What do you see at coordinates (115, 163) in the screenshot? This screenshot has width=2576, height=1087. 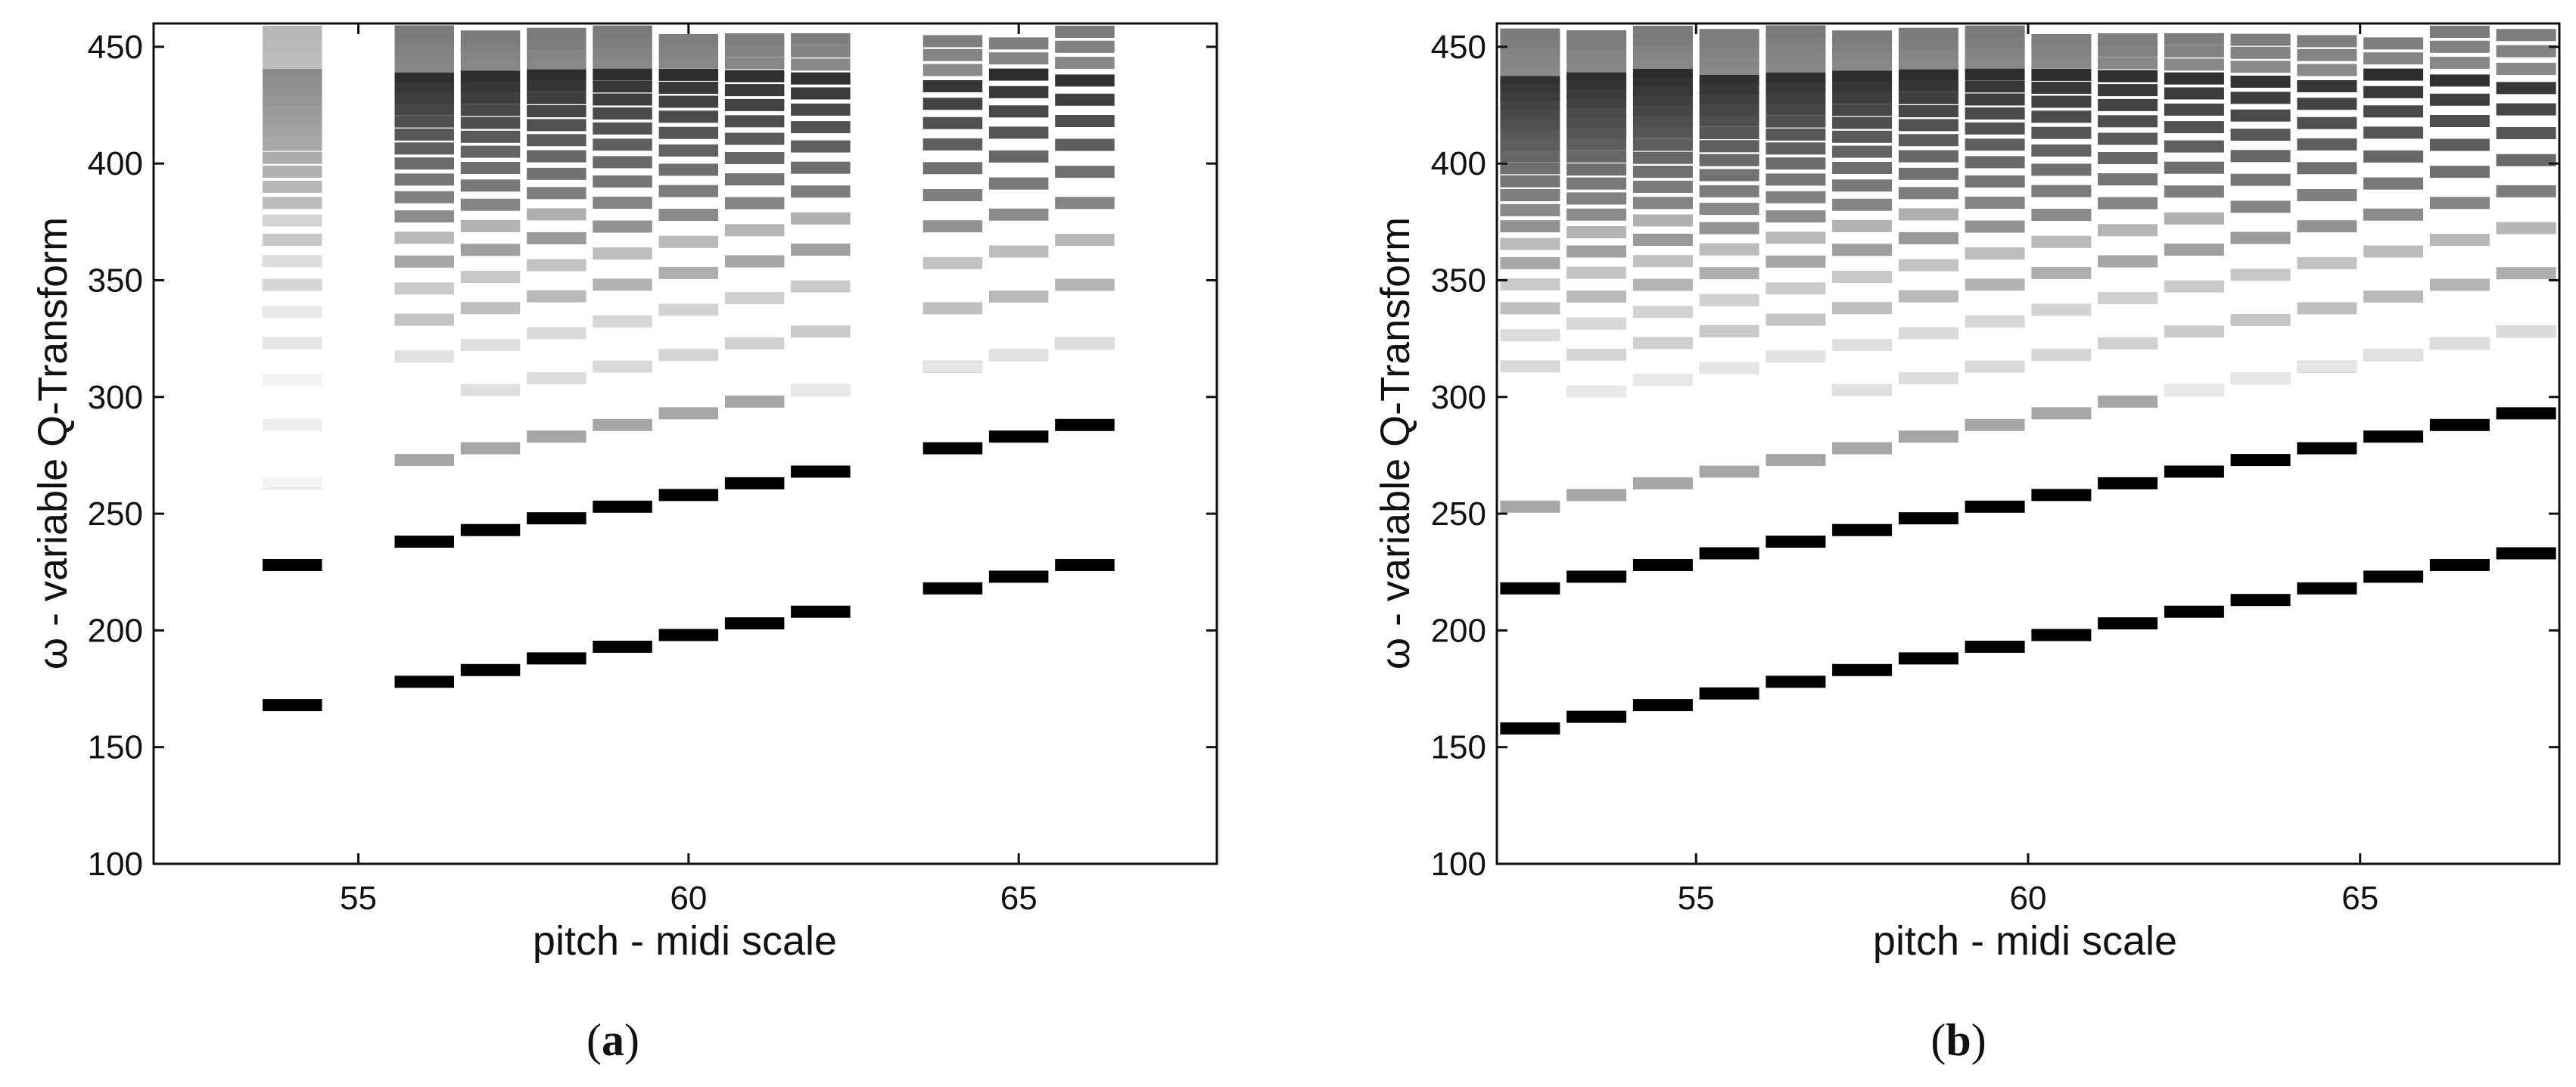 I see `panel-a-ytick-label: 400` at bounding box center [115, 163].